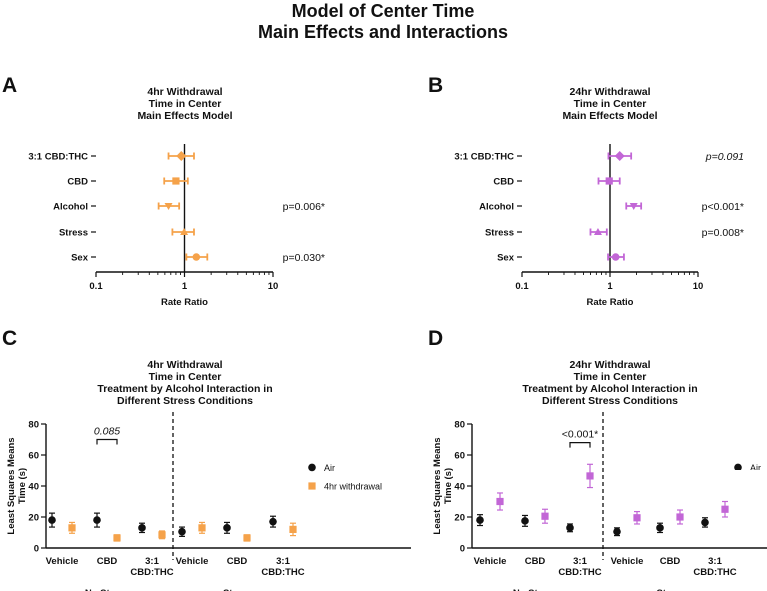 Image resolution: width=767 pixels, height=591 pixels. Describe the element at coordinates (151, 572) in the screenshot. I see `panel-c-category-label-line: CBD:THC` at that location.